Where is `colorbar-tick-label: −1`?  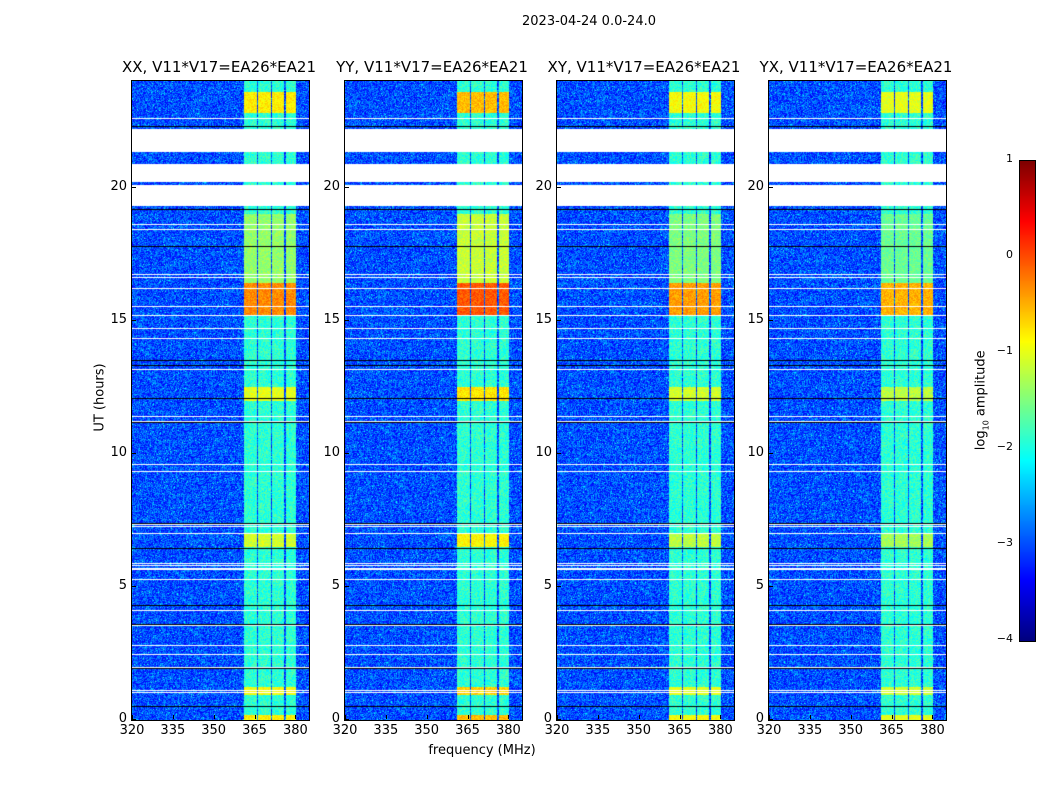 colorbar-tick-label: −1 is located at coordinates (1004, 350).